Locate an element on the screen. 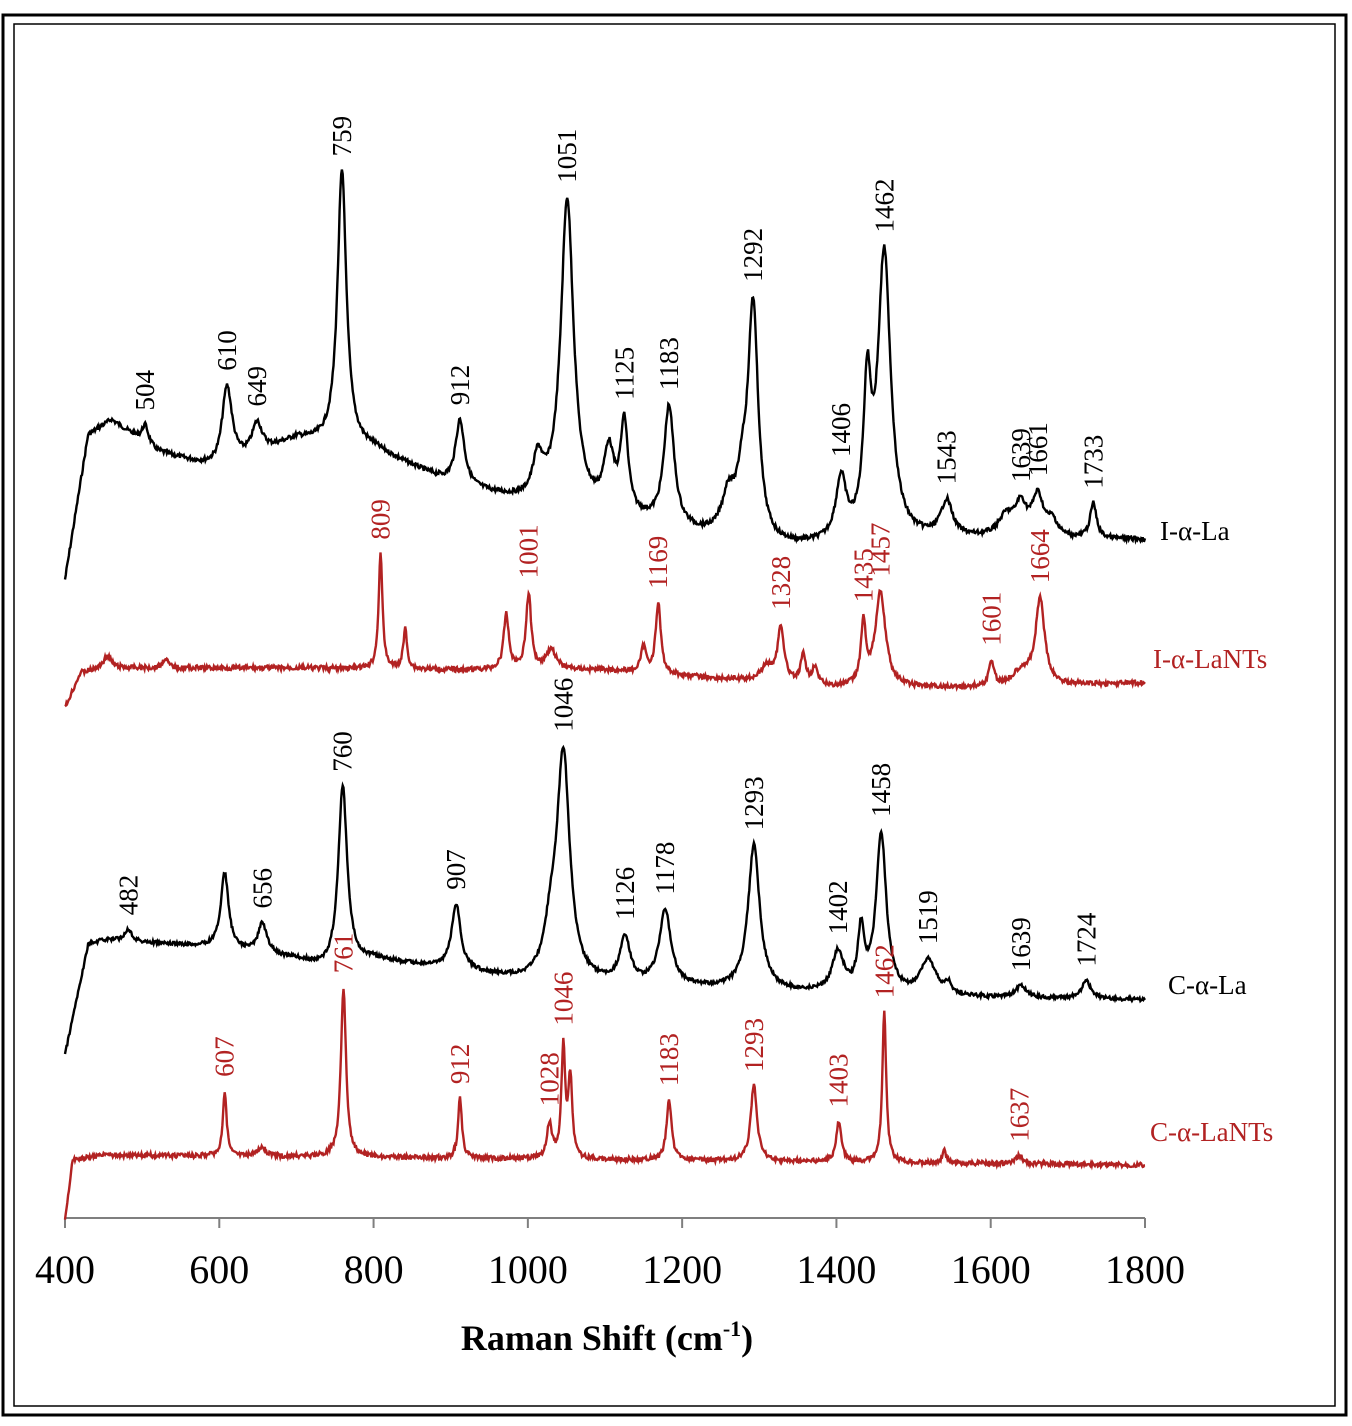  x-axis-ticks is located at coordinates (605, 1223).